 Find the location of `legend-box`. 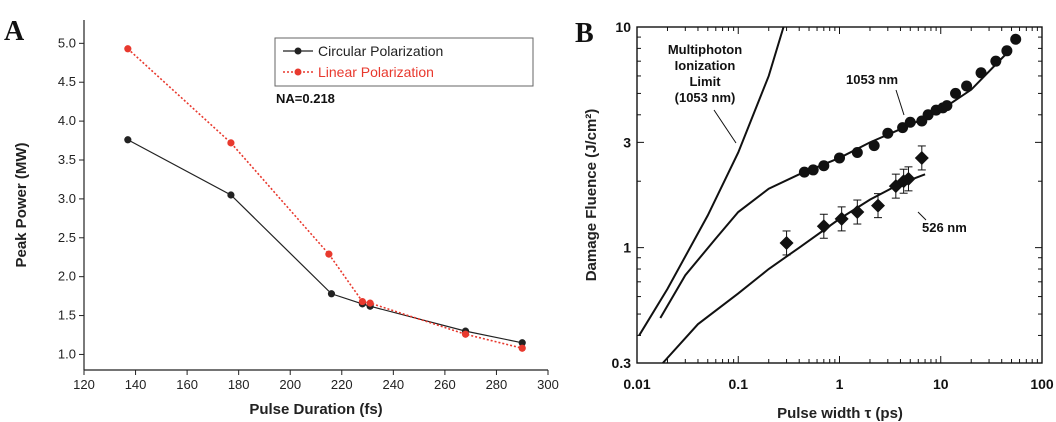

legend-box is located at coordinates (404, 62).